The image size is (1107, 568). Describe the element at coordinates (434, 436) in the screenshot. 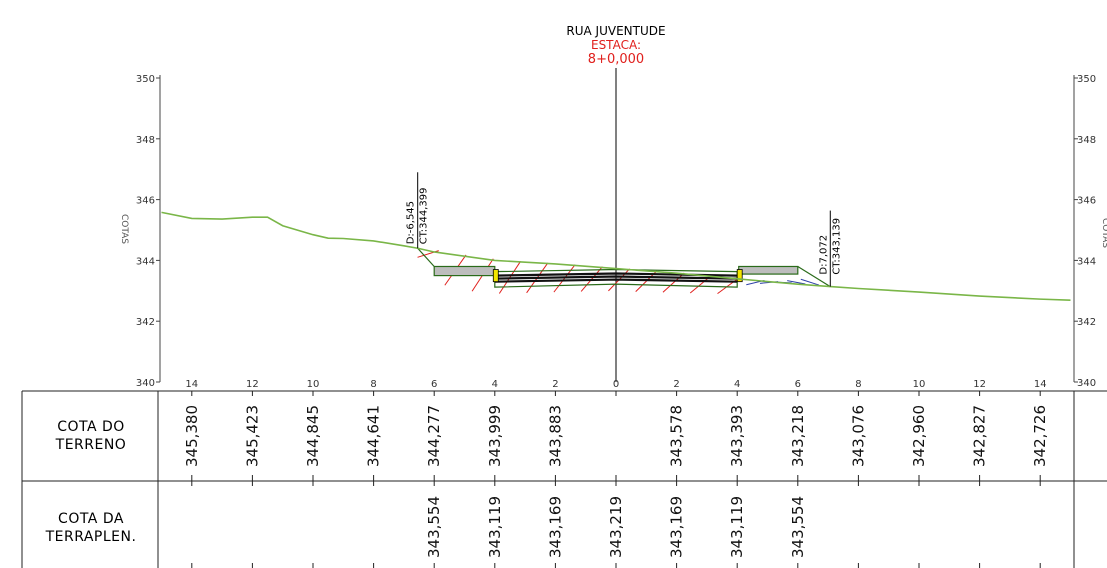

I see `terrain-elevation-value: 344,277` at that location.